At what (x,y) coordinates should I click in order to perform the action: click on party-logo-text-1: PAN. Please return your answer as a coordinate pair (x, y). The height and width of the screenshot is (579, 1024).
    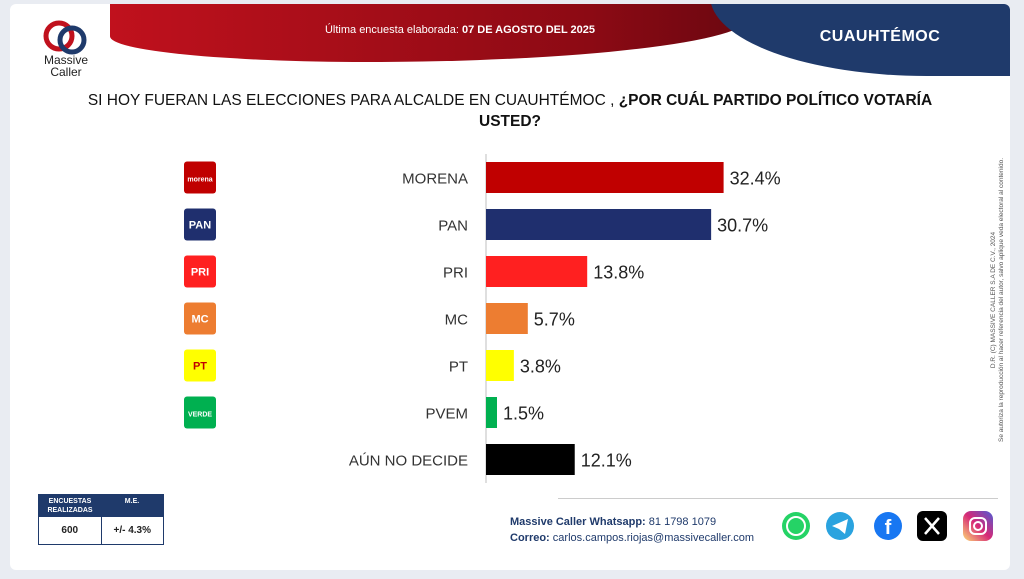
    Looking at the image, I should click on (200, 226).